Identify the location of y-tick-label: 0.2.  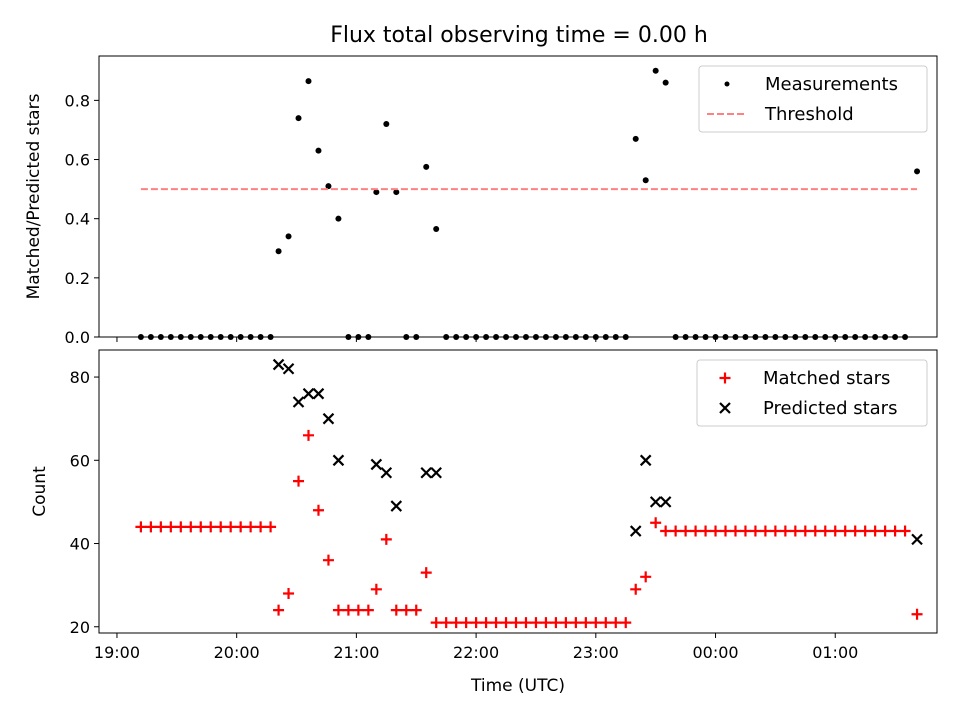
(77, 278).